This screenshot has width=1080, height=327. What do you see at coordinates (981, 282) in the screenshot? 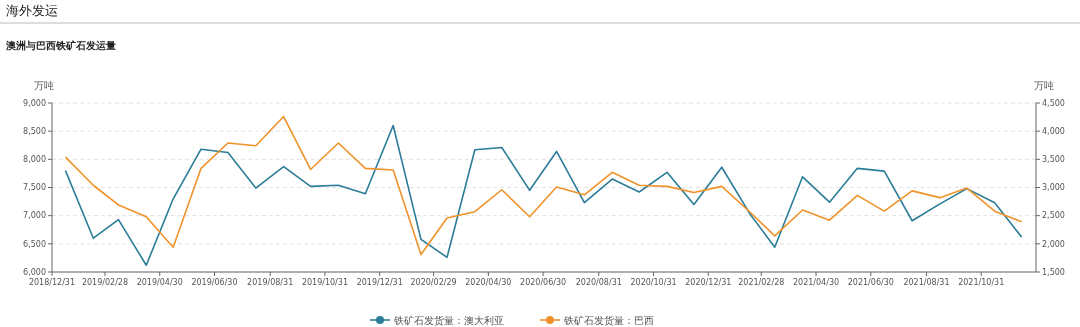
I see `x-tick-label: 2021/10/31` at bounding box center [981, 282].